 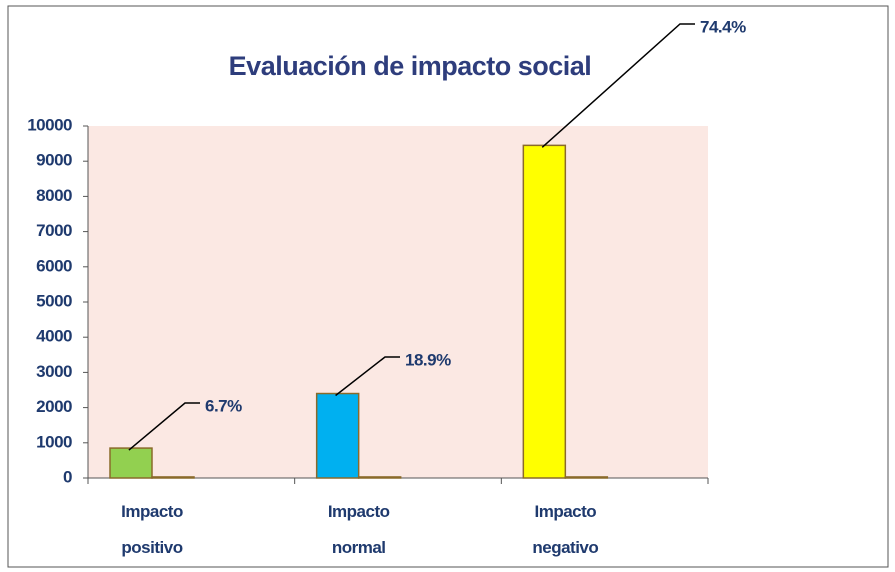 What do you see at coordinates (223, 405) in the screenshot?
I see `data-label: 6.7%` at bounding box center [223, 405].